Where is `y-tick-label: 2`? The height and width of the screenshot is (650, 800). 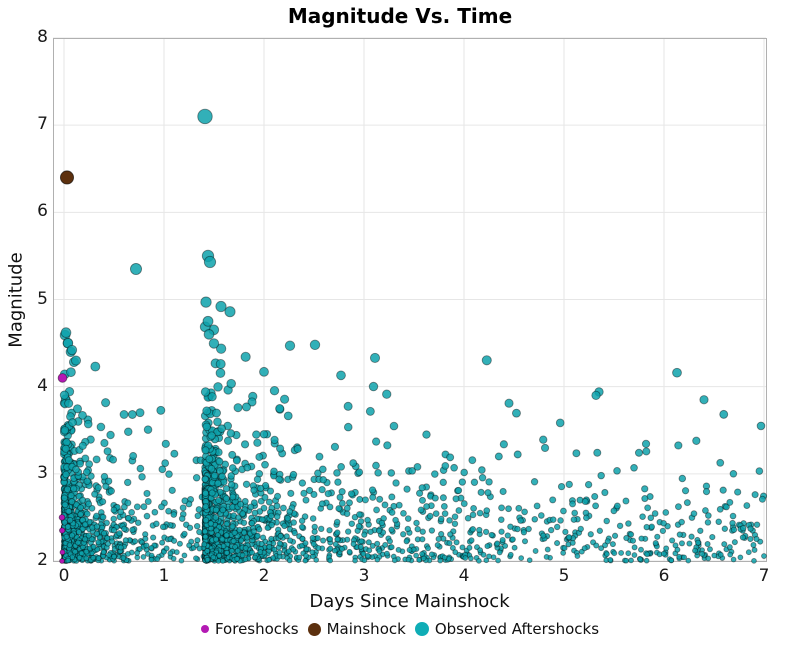 y-tick-label: 2 is located at coordinates (42, 560).